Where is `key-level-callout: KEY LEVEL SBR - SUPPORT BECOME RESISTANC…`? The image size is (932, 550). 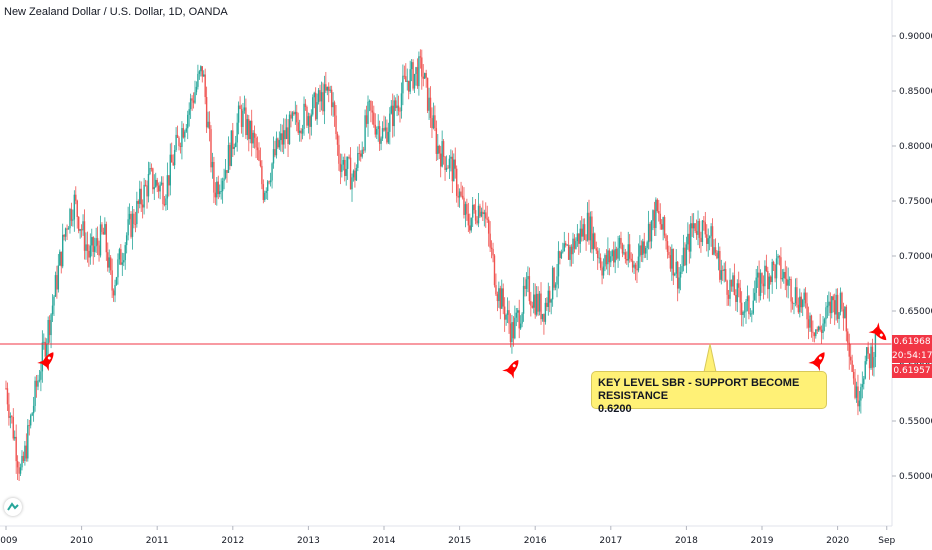
key-level-callout: KEY LEVEL SBR - SUPPORT BECOME RESISTANC… is located at coordinates (709, 393).